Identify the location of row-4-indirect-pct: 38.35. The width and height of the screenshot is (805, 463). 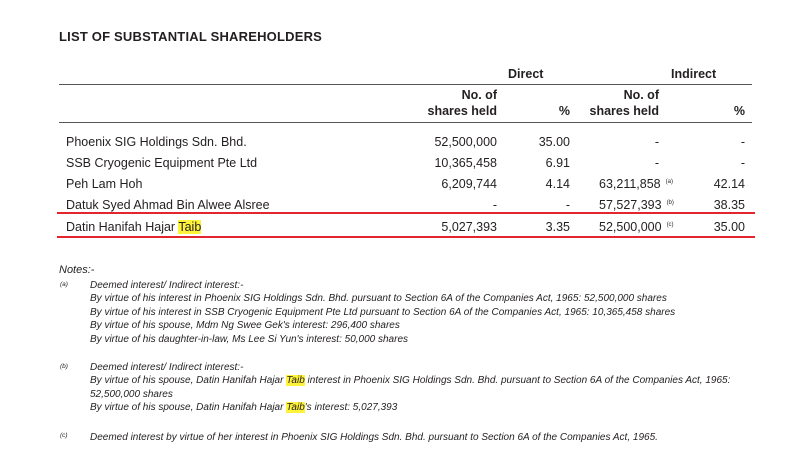
(729, 205).